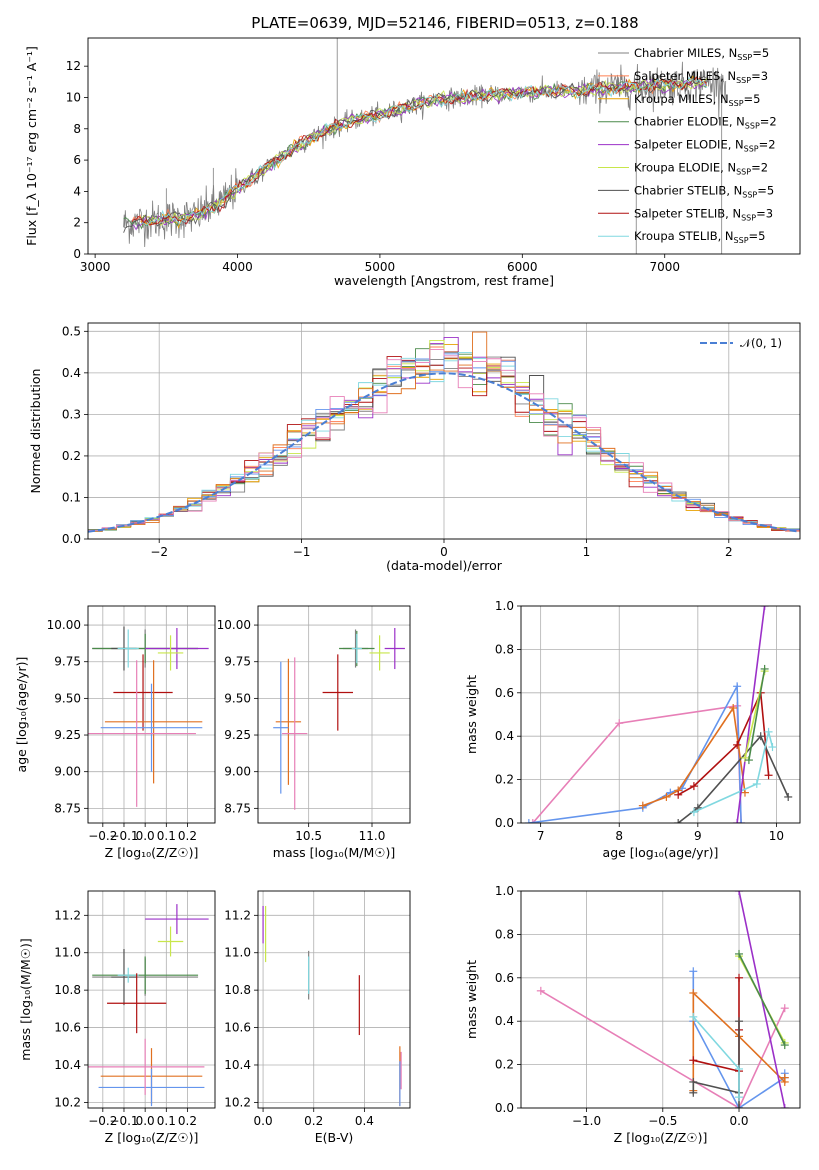 This screenshot has height=1170, width=819. I want to click on legend-label: Kroupa MILES, NSSP=5, so click(697, 100).